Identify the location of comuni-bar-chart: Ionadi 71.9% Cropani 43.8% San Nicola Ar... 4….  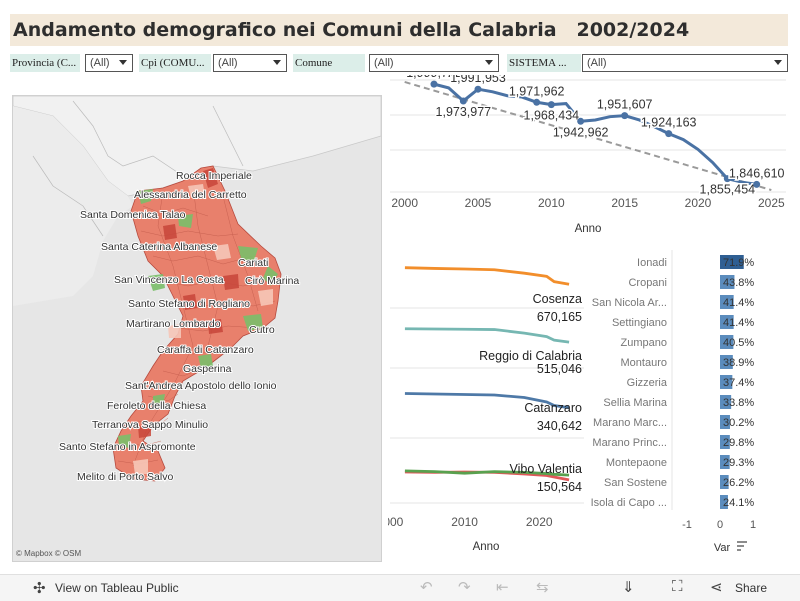
(688, 404).